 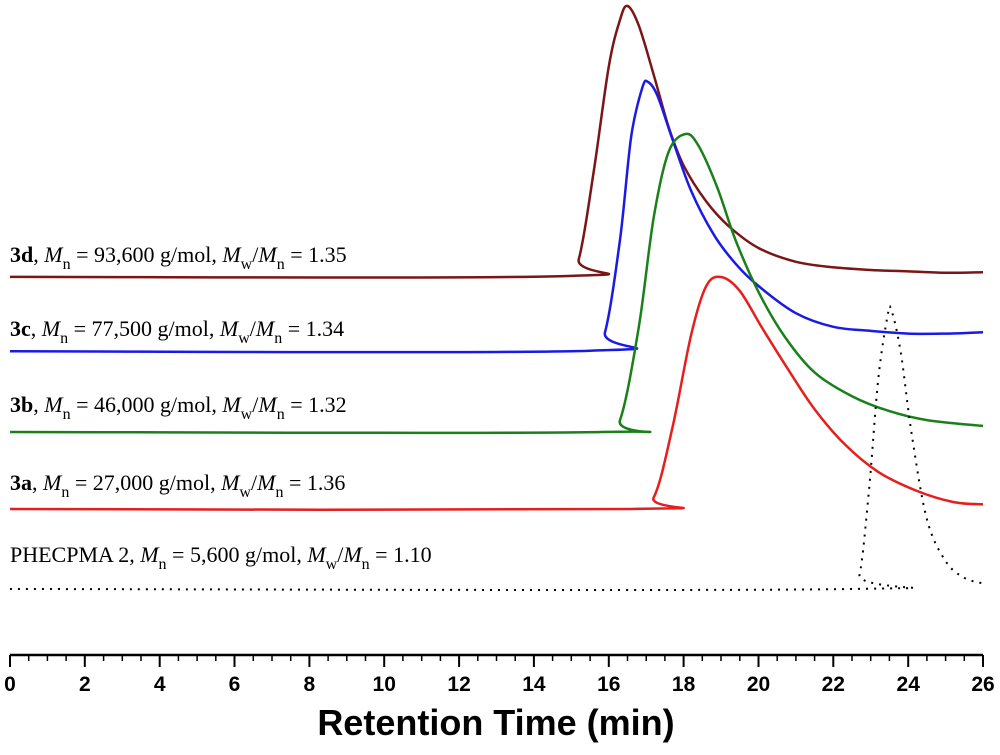 What do you see at coordinates (495, 722) in the screenshot?
I see `x-axis-title: Retention Time (min)` at bounding box center [495, 722].